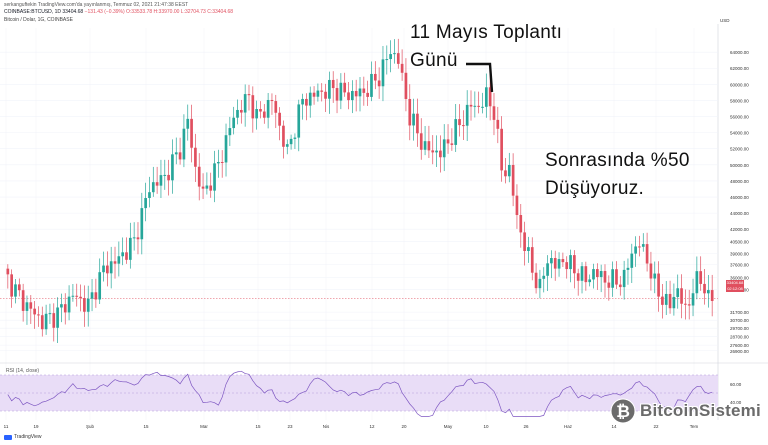 The width and height of the screenshot is (768, 445). I want to click on y-tick-label: 30700.00, so click(739, 320).